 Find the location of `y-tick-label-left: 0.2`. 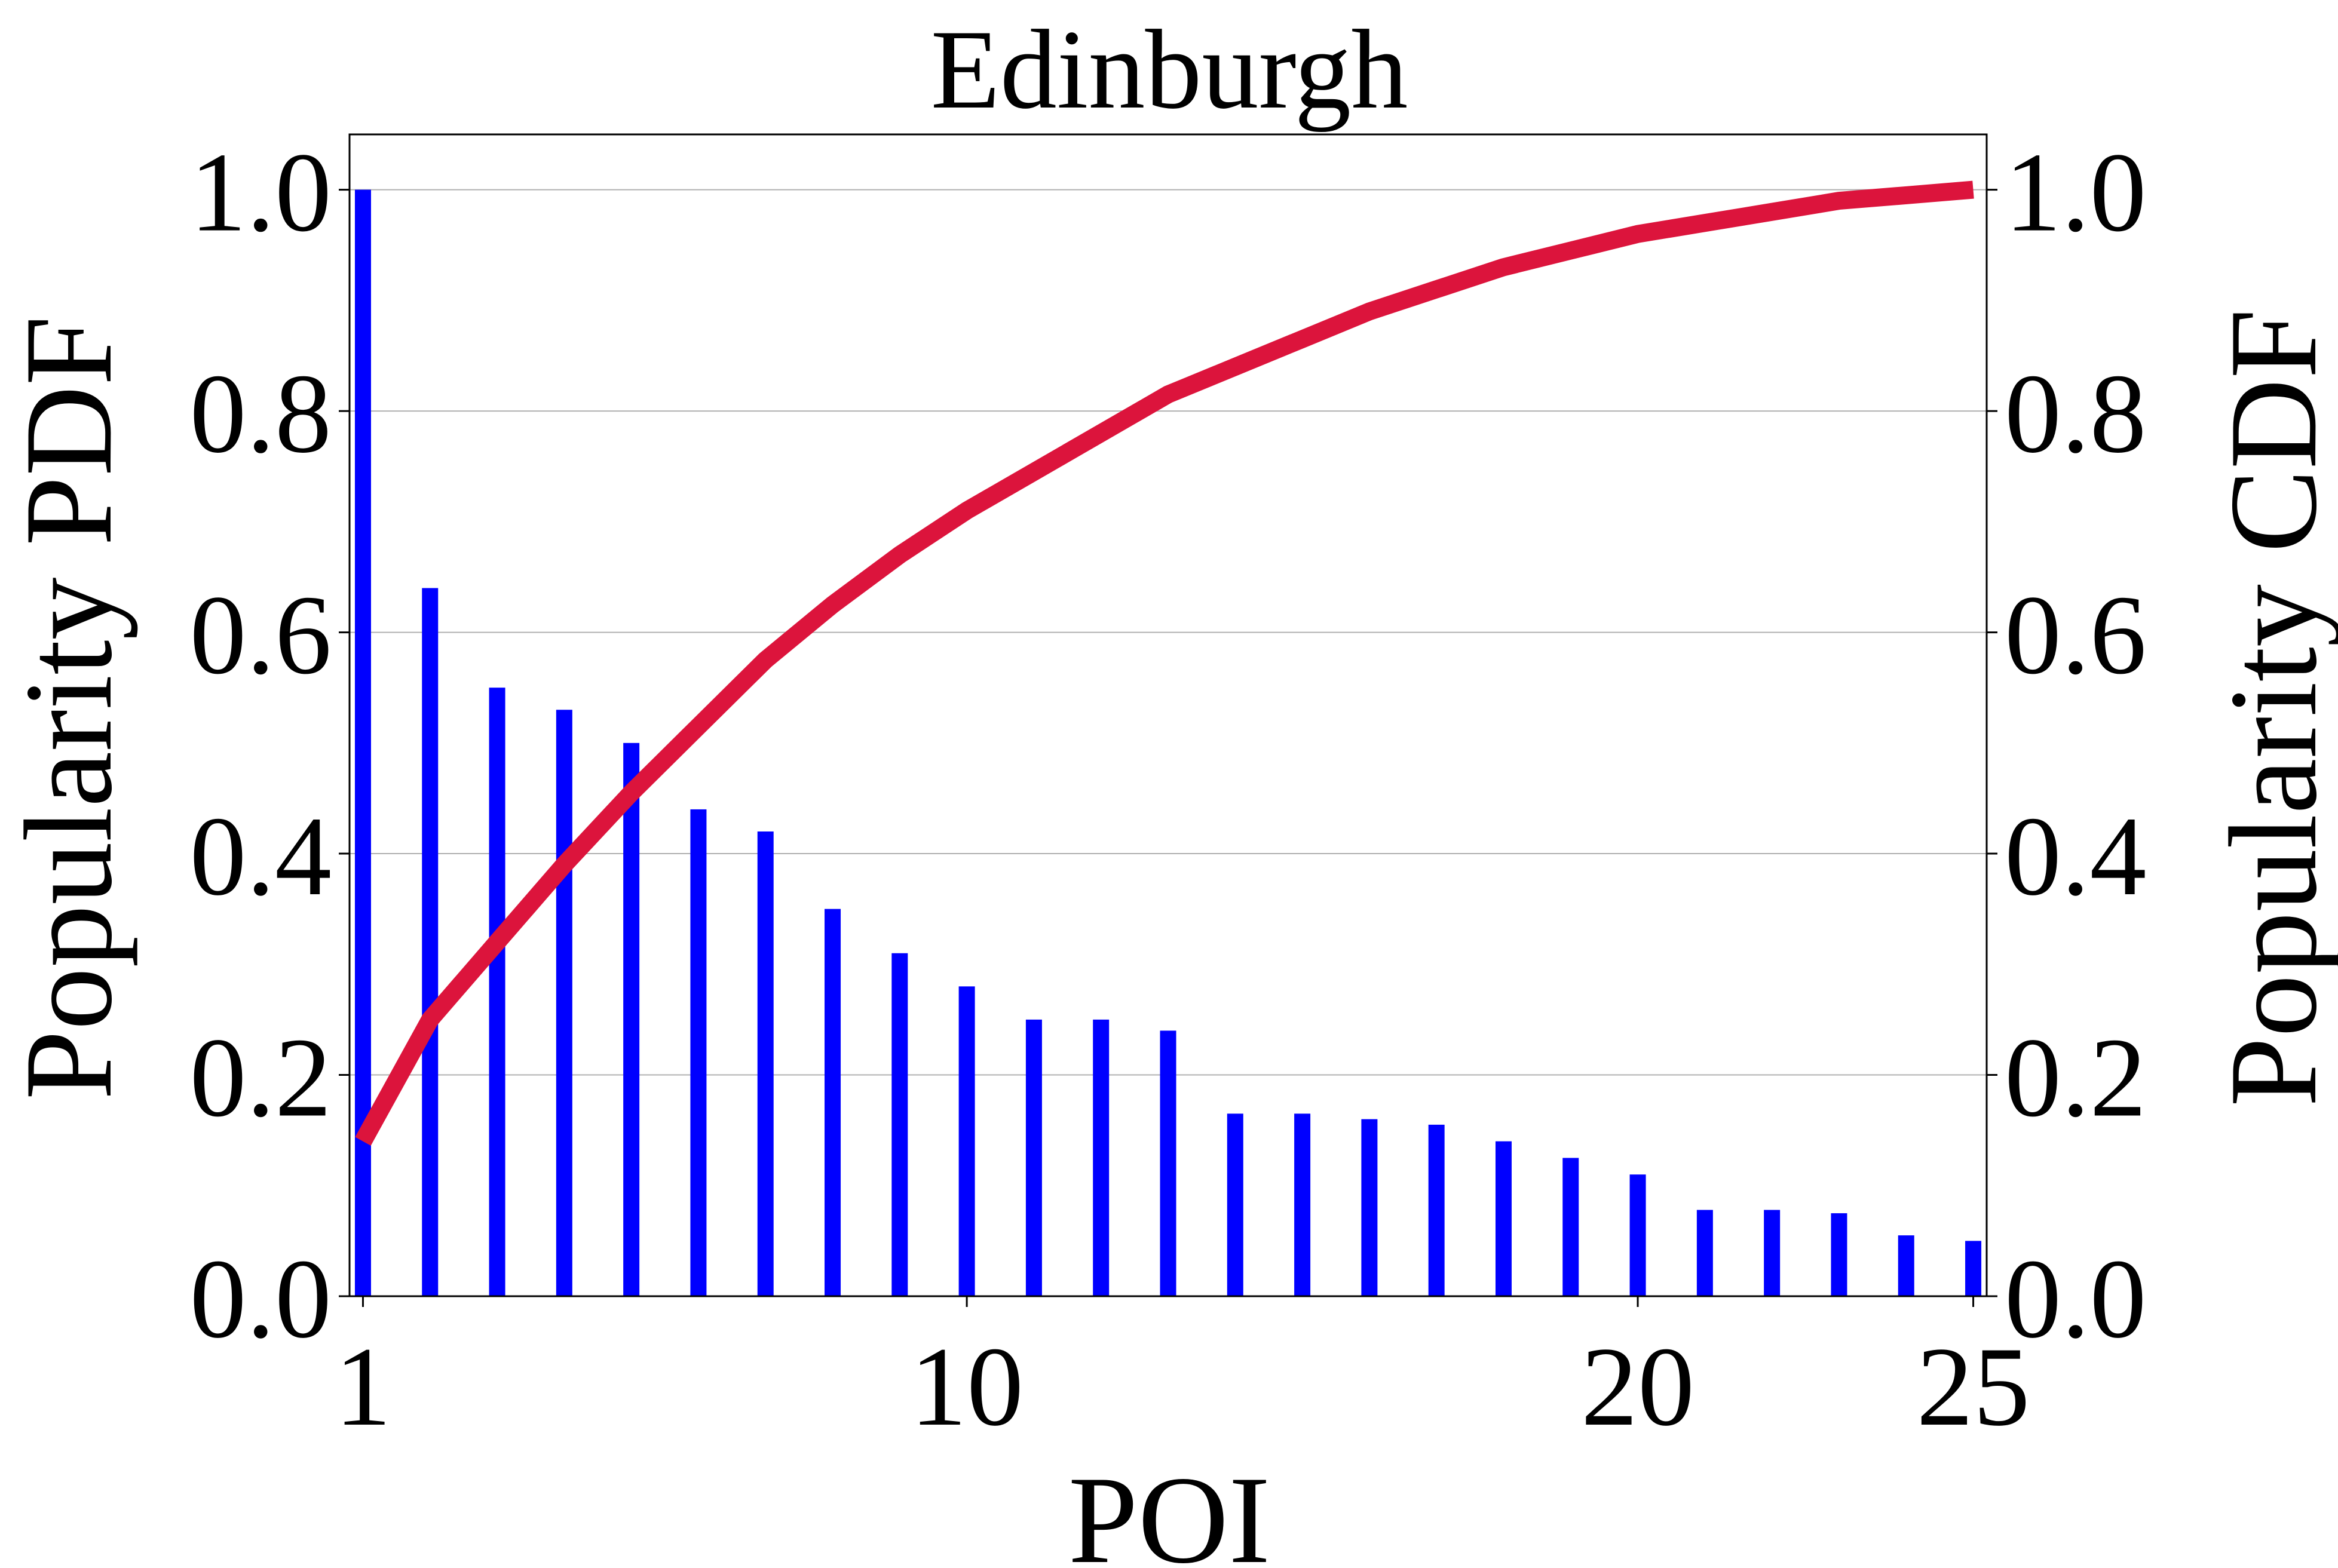

y-tick-label-left: 0.2 is located at coordinates (261, 1078).